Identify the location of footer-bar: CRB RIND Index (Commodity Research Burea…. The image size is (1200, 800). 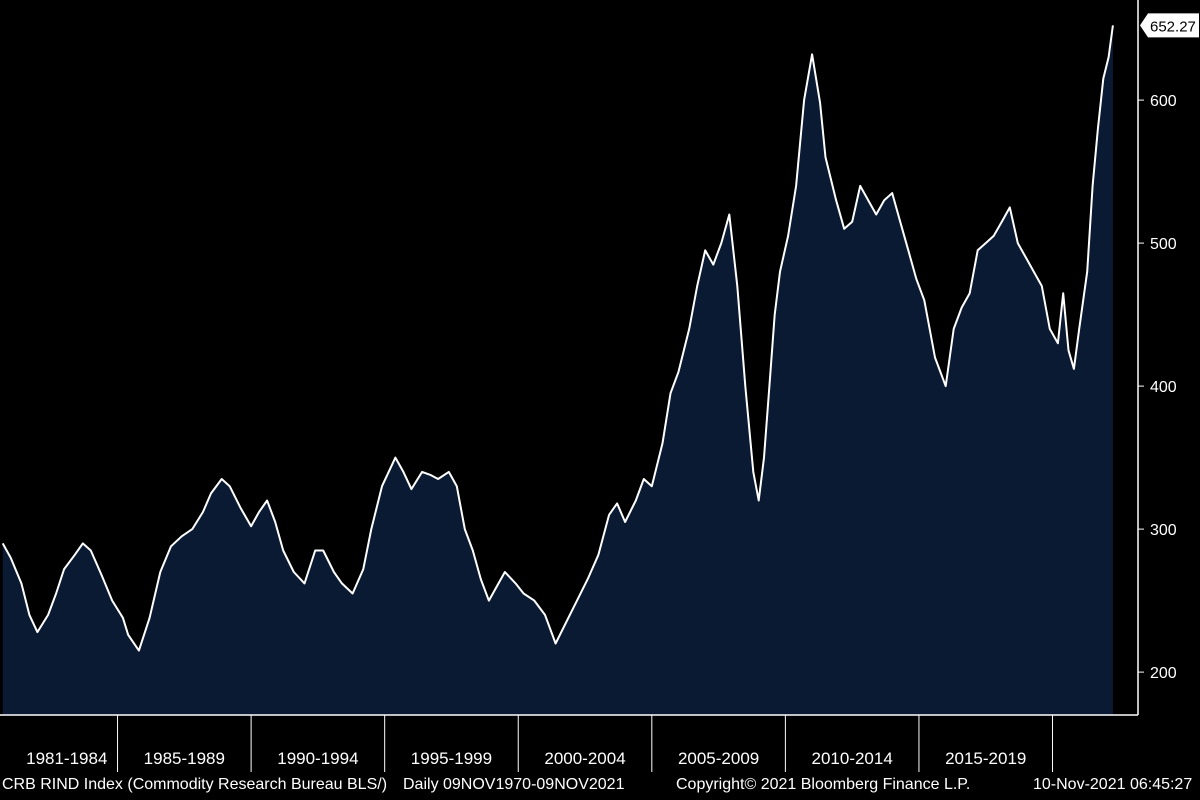
(600, 786).